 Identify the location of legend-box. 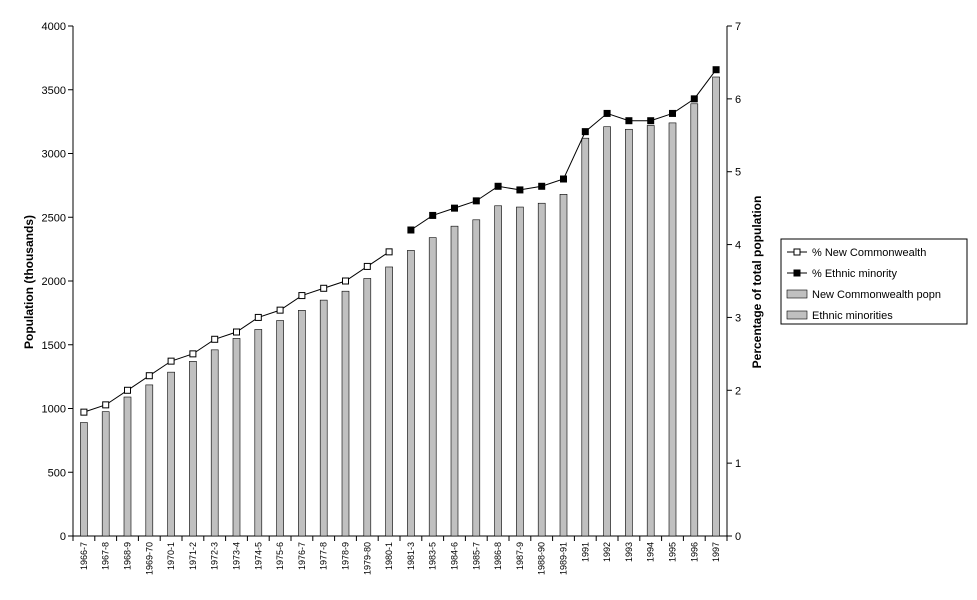
(874, 281).